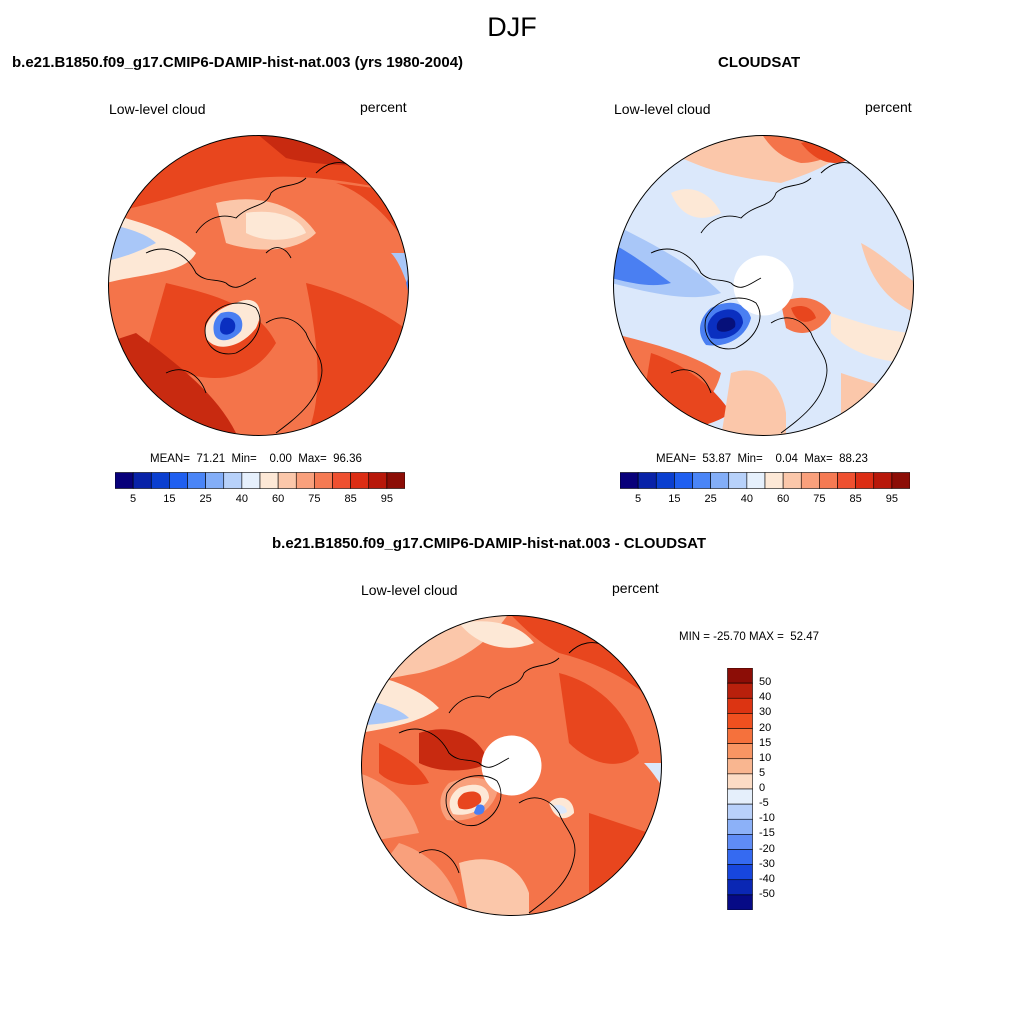  I want to click on model-right-label: percent, so click(383, 107).